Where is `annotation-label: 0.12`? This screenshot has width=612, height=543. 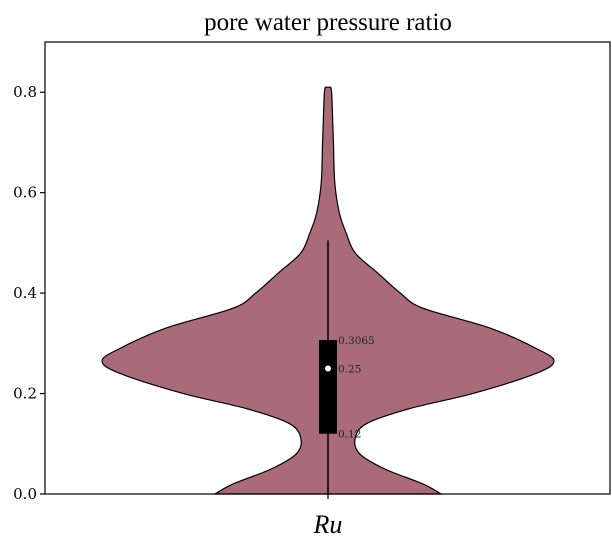
annotation-label: 0.12 is located at coordinates (349, 435).